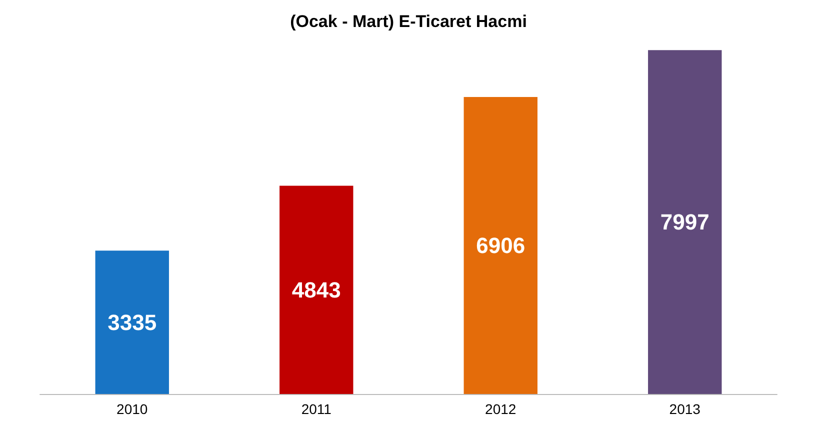 This screenshot has width=817, height=439. What do you see at coordinates (685, 409) in the screenshot?
I see `x-tick-label: 2013` at bounding box center [685, 409].